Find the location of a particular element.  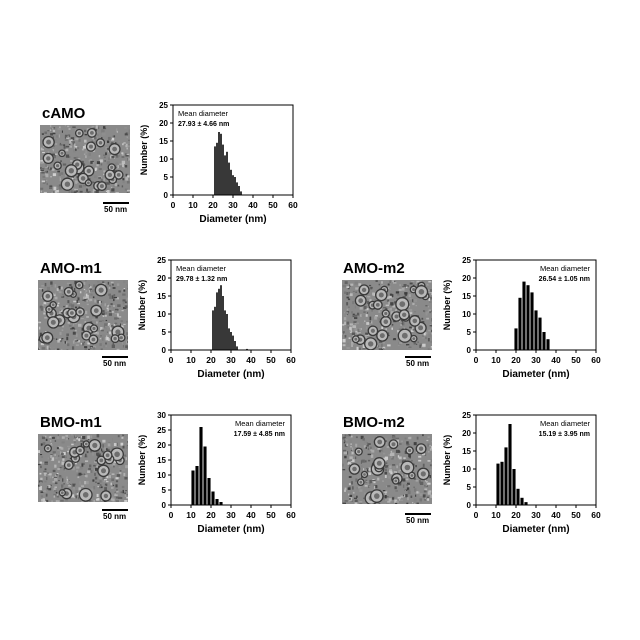

mean-diameter-value: 15.19 ± 3.95 nm is located at coordinates (564, 434).